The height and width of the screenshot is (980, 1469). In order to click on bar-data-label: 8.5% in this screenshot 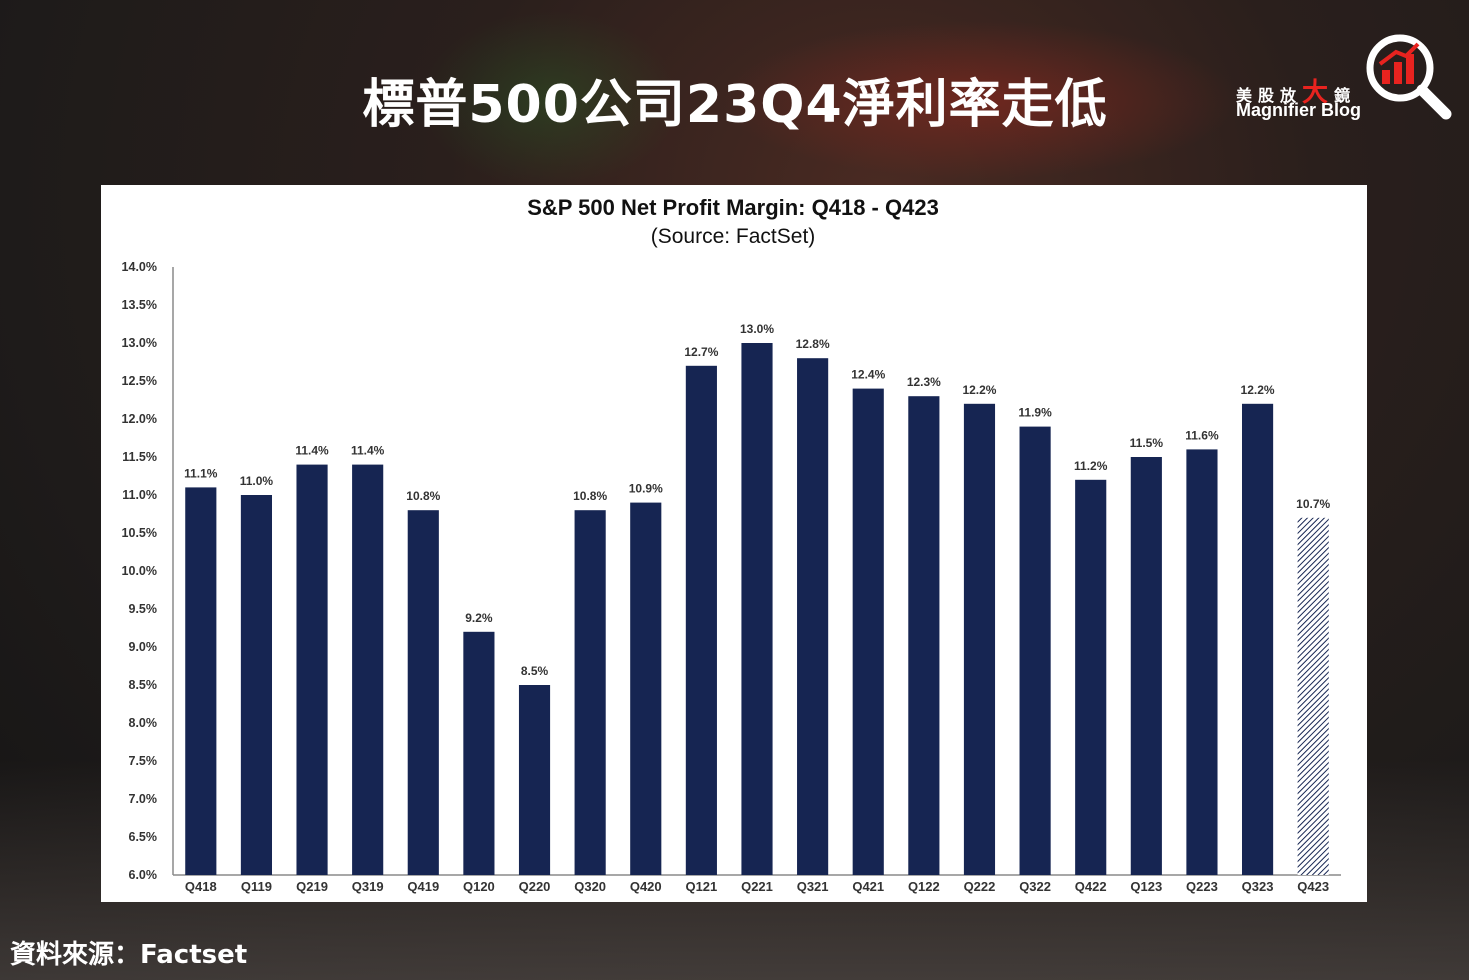, I will do `click(535, 671)`.